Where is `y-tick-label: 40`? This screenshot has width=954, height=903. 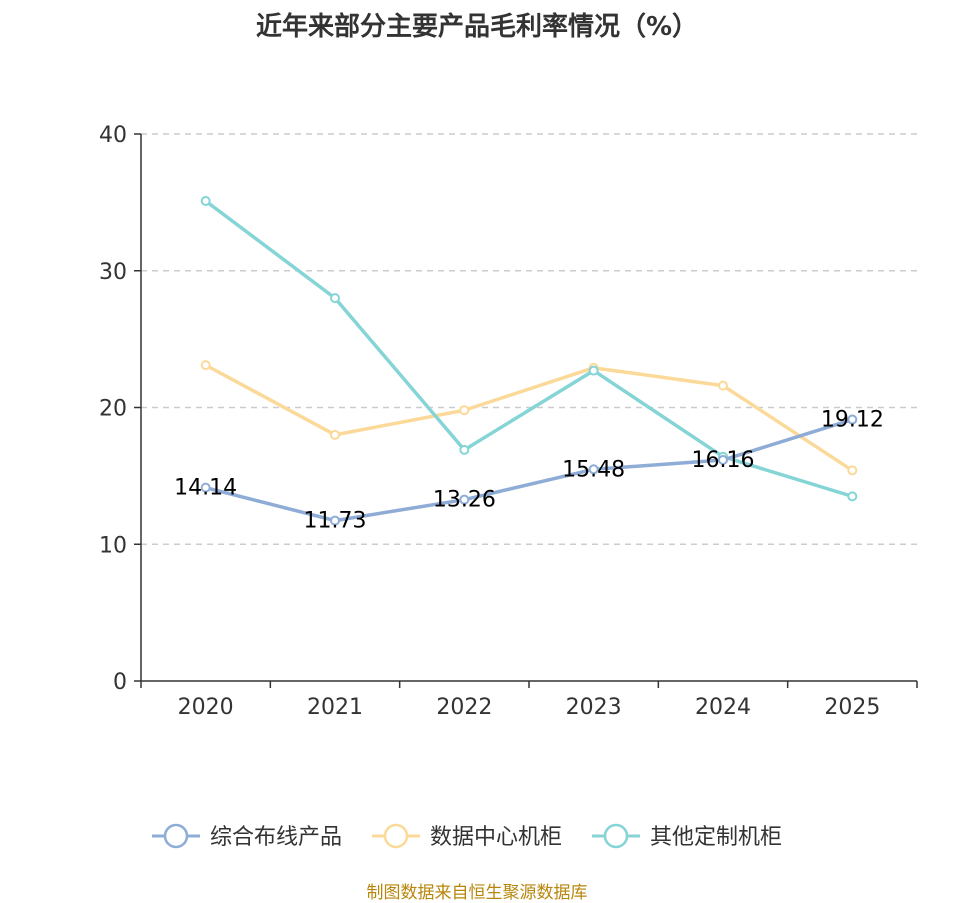 y-tick-label: 40 is located at coordinates (113, 135).